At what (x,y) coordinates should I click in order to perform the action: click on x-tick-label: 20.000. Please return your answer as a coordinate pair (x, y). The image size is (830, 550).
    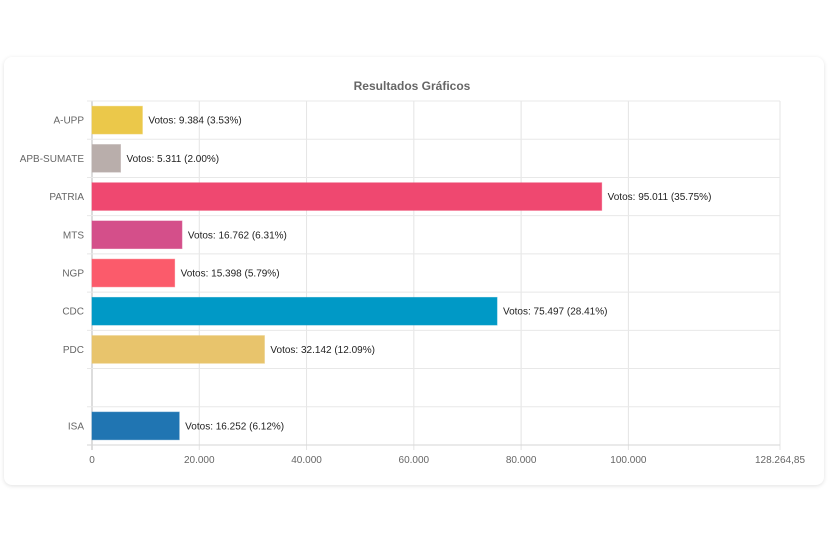
    Looking at the image, I should click on (199, 460).